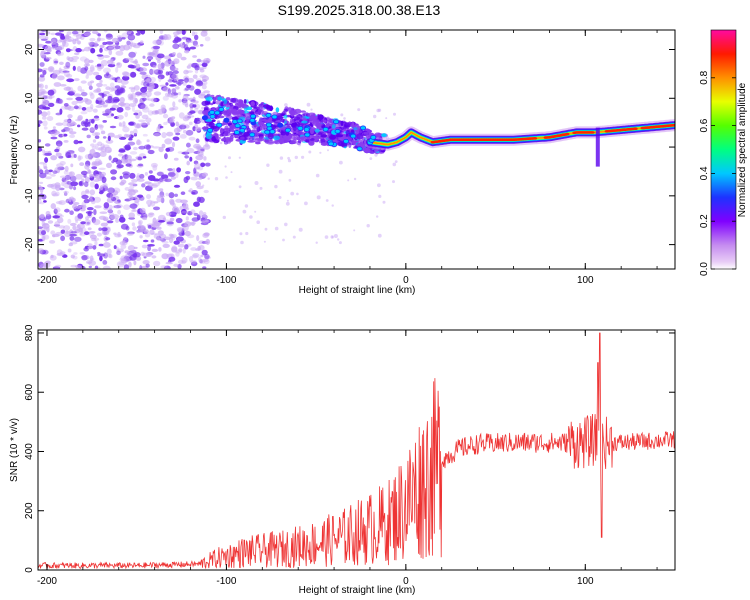 This screenshot has width=750, height=600. Describe the element at coordinates (406, 581) in the screenshot. I see `x-tick-label: 0` at that location.